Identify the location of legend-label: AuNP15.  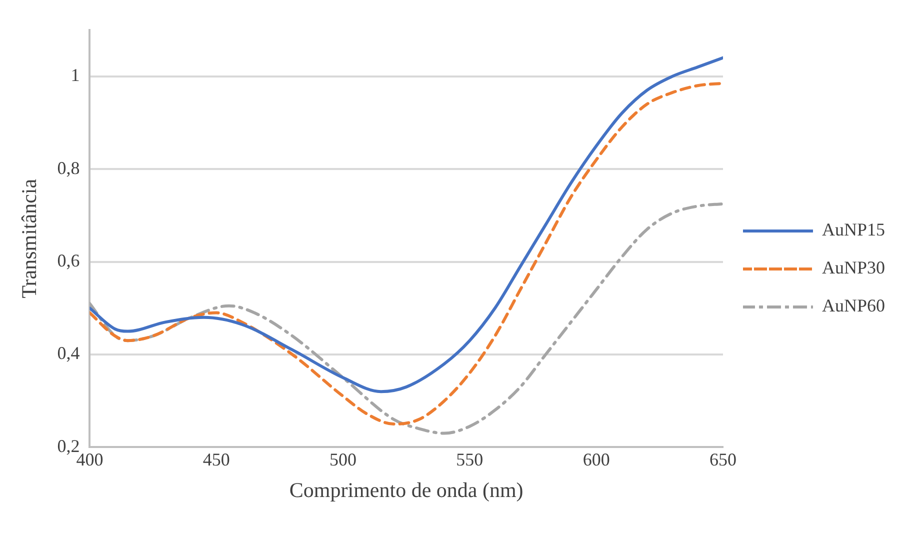
(854, 230).